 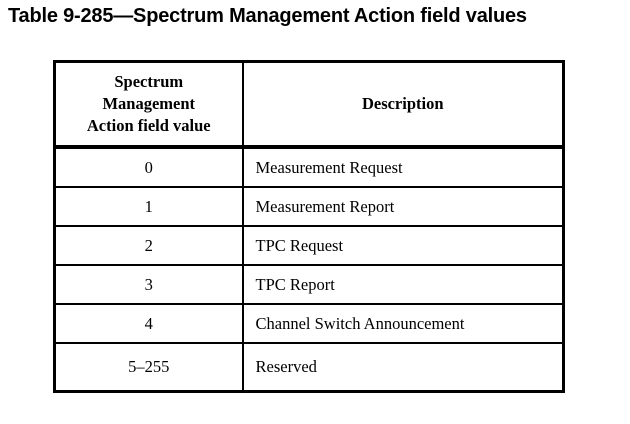 What do you see at coordinates (148, 104) in the screenshot?
I see `header-action-field-value: Spectrum Management Action field value` at bounding box center [148, 104].